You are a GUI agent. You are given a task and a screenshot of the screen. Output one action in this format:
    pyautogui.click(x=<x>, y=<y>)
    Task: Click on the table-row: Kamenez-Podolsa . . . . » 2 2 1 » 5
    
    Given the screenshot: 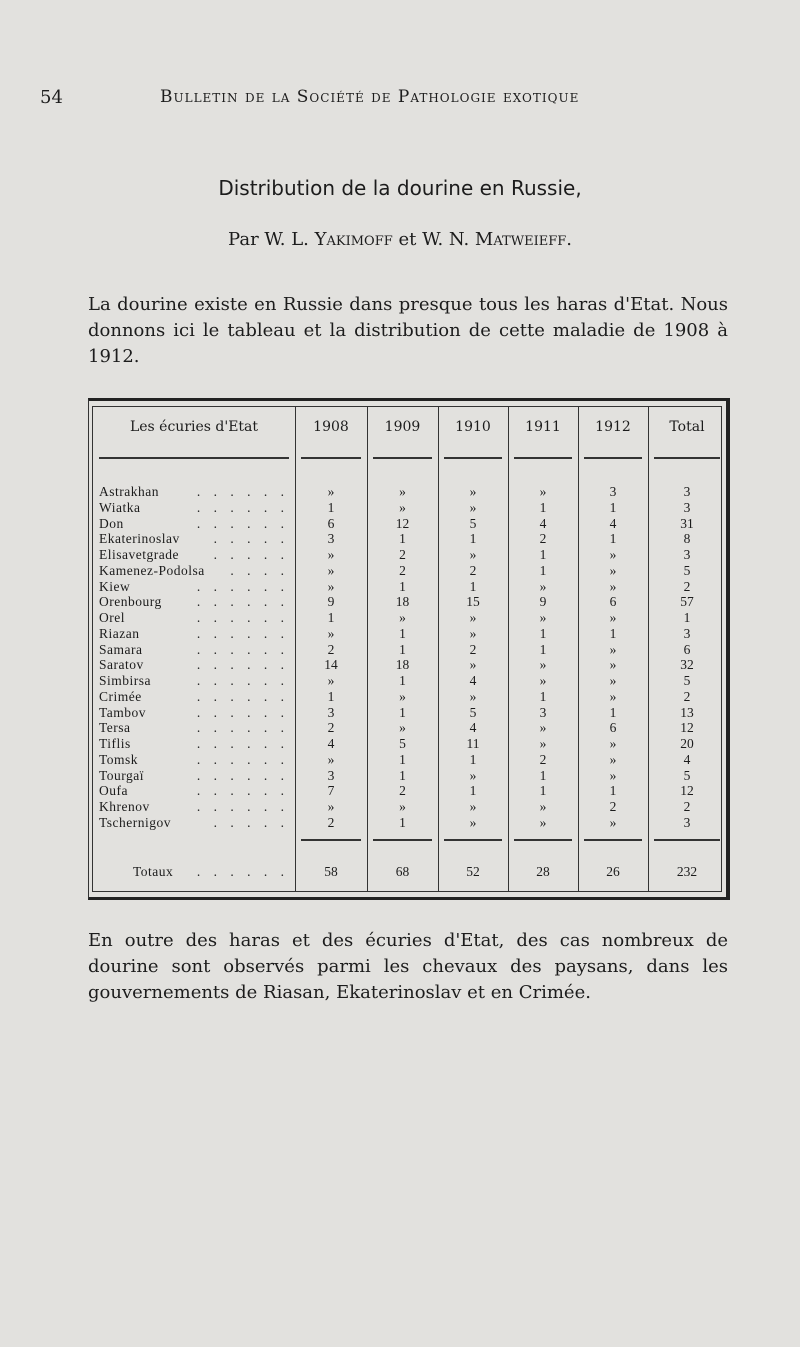 What is the action you would take?
    pyautogui.click(x=407, y=570)
    